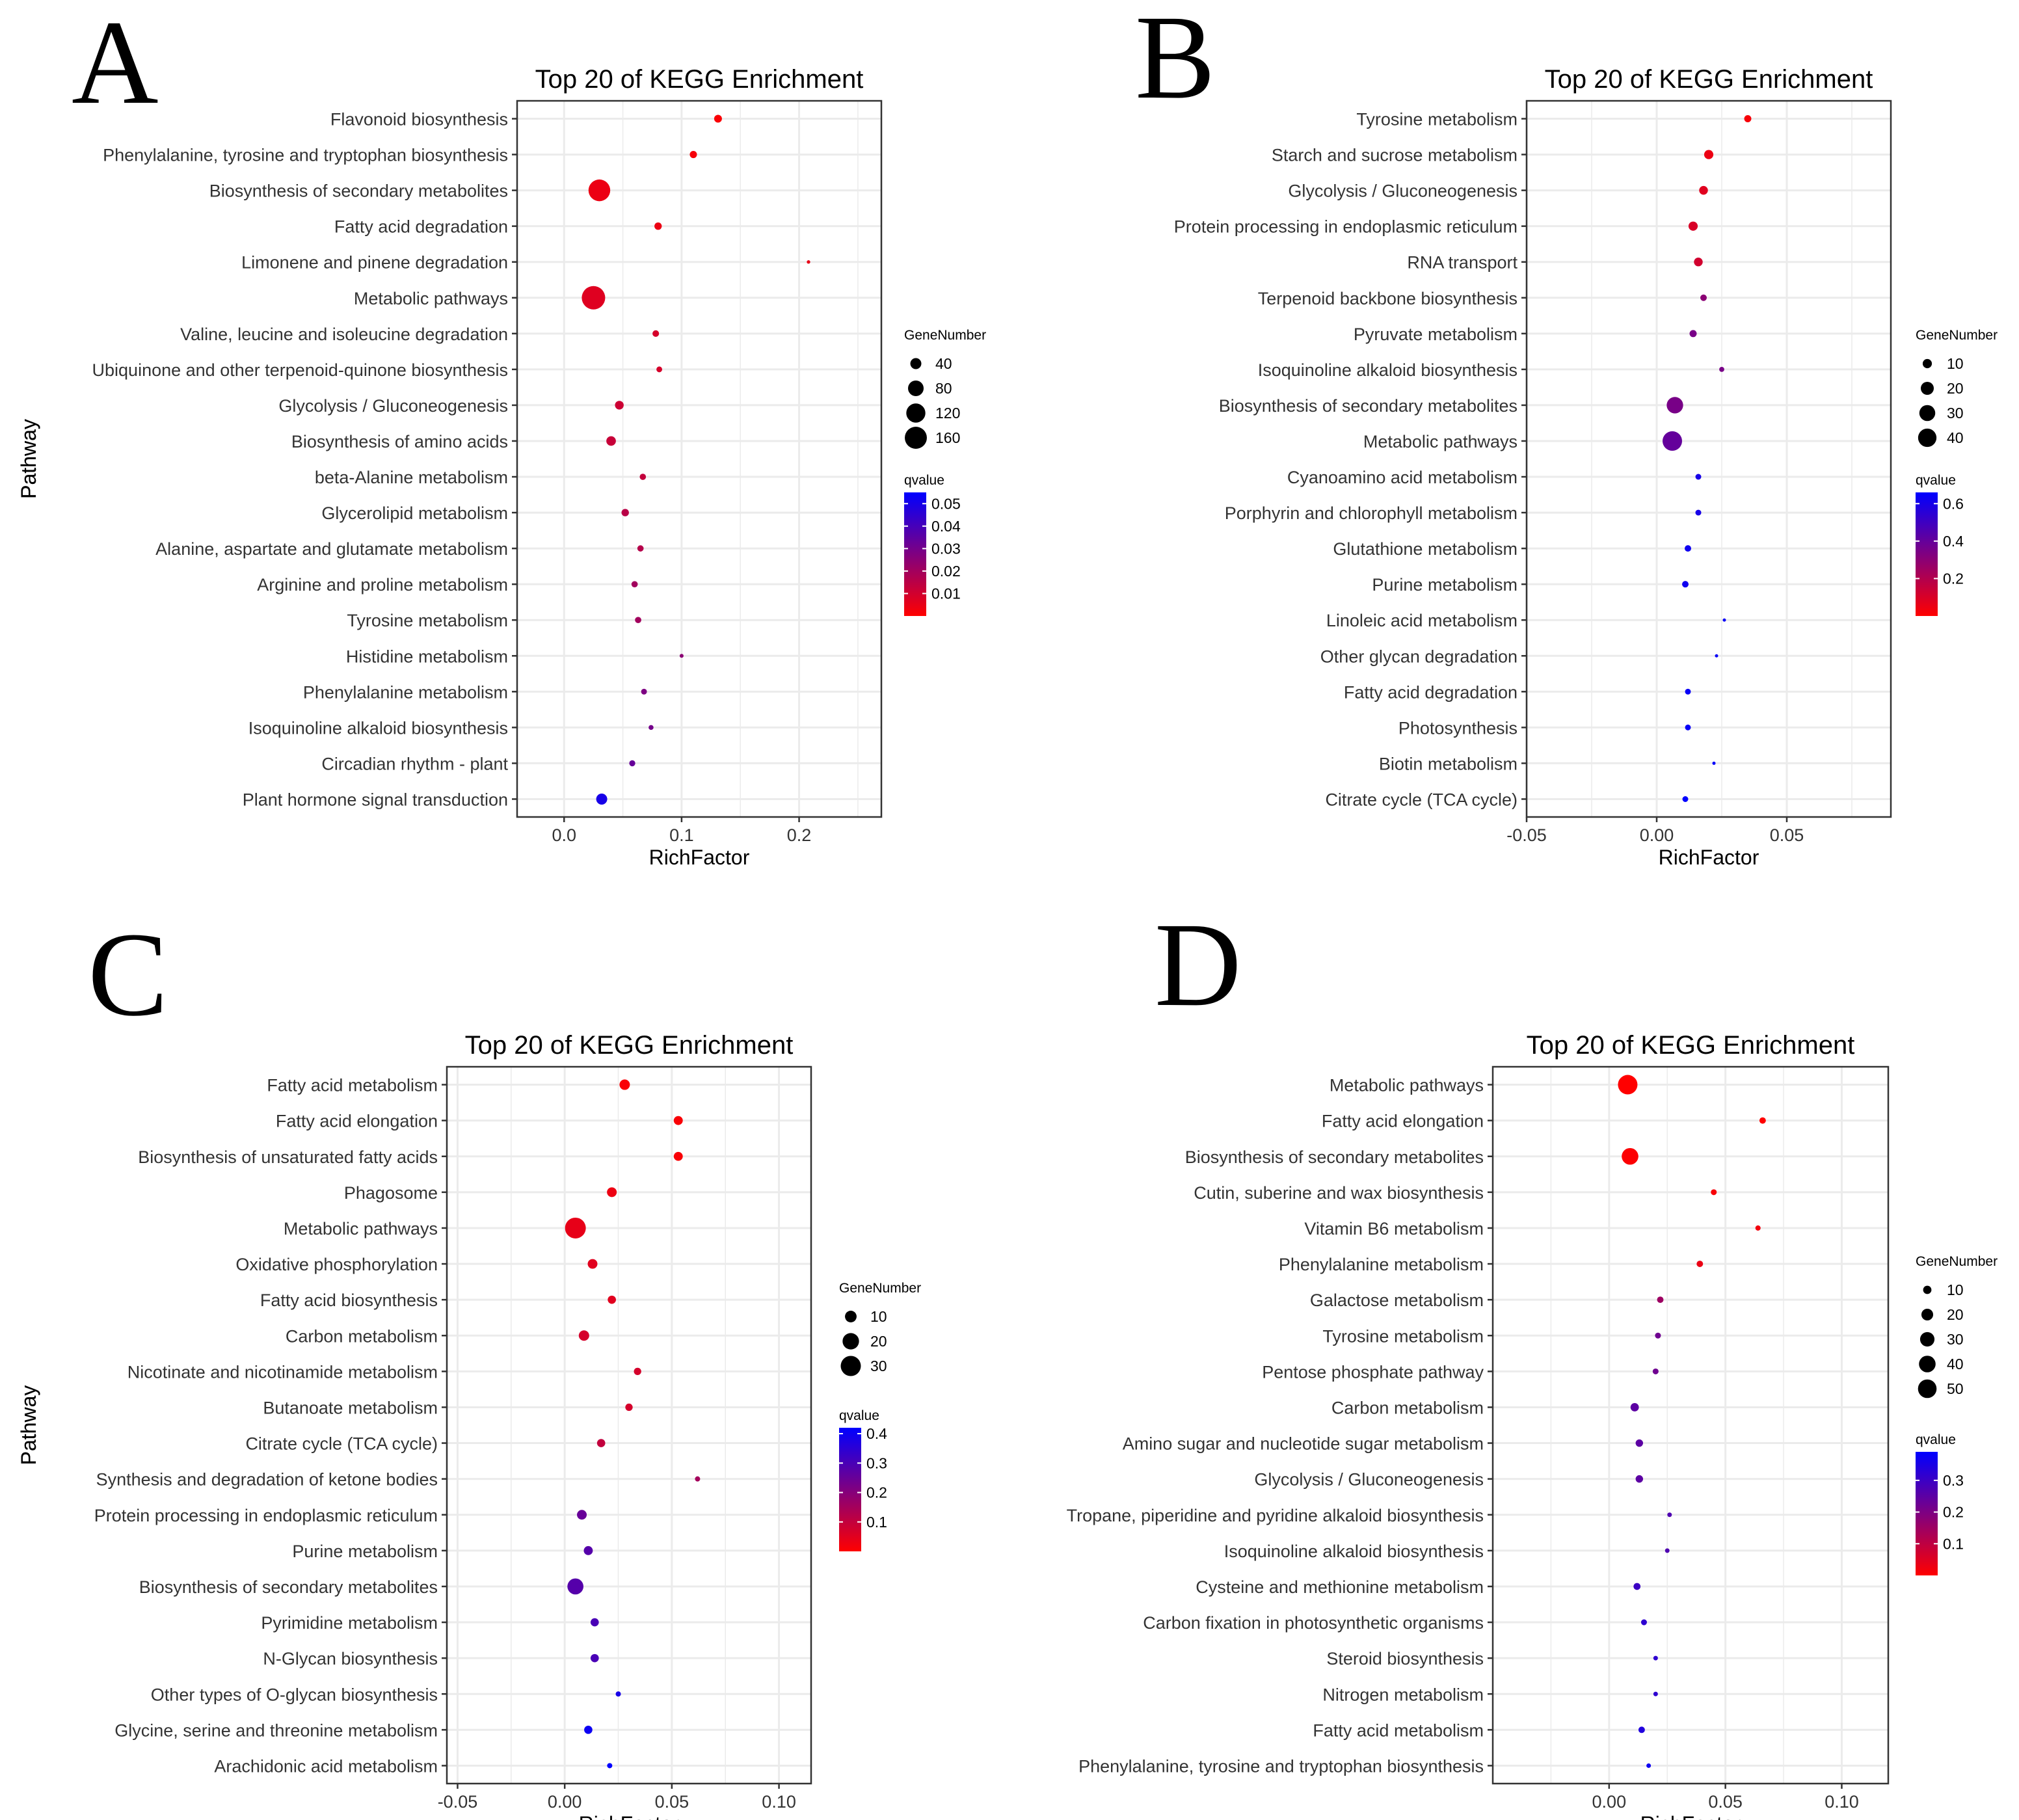  What do you see at coordinates (1397, 1300) in the screenshot?
I see `y-tick-label: Galactose metabolism` at bounding box center [1397, 1300].